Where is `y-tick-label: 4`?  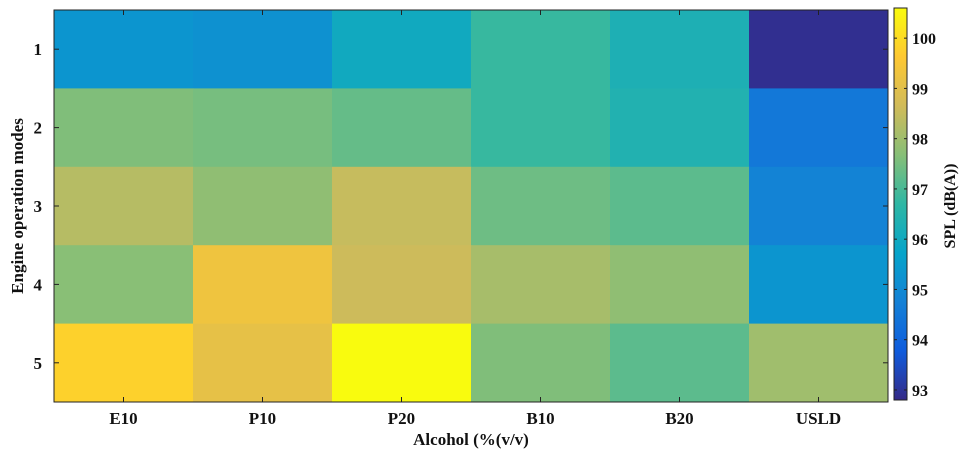 y-tick-label: 4 is located at coordinates (38, 284).